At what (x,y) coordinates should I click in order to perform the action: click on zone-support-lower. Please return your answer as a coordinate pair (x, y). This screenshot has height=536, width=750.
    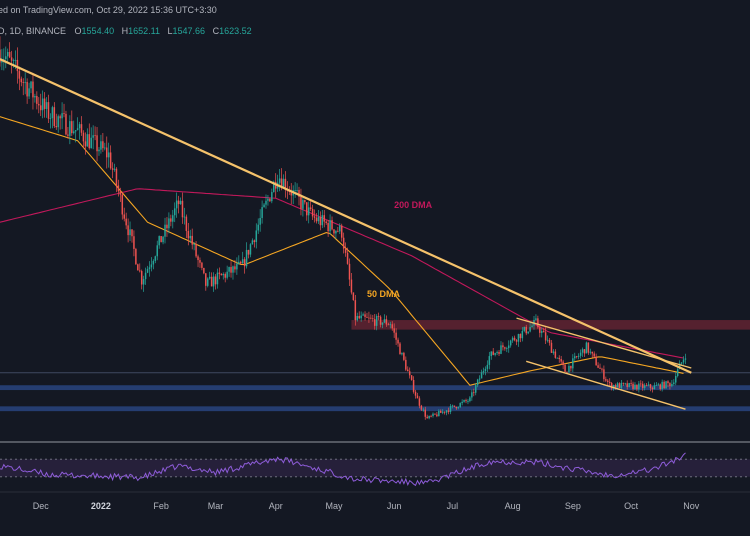
    Looking at the image, I should click on (375, 409).